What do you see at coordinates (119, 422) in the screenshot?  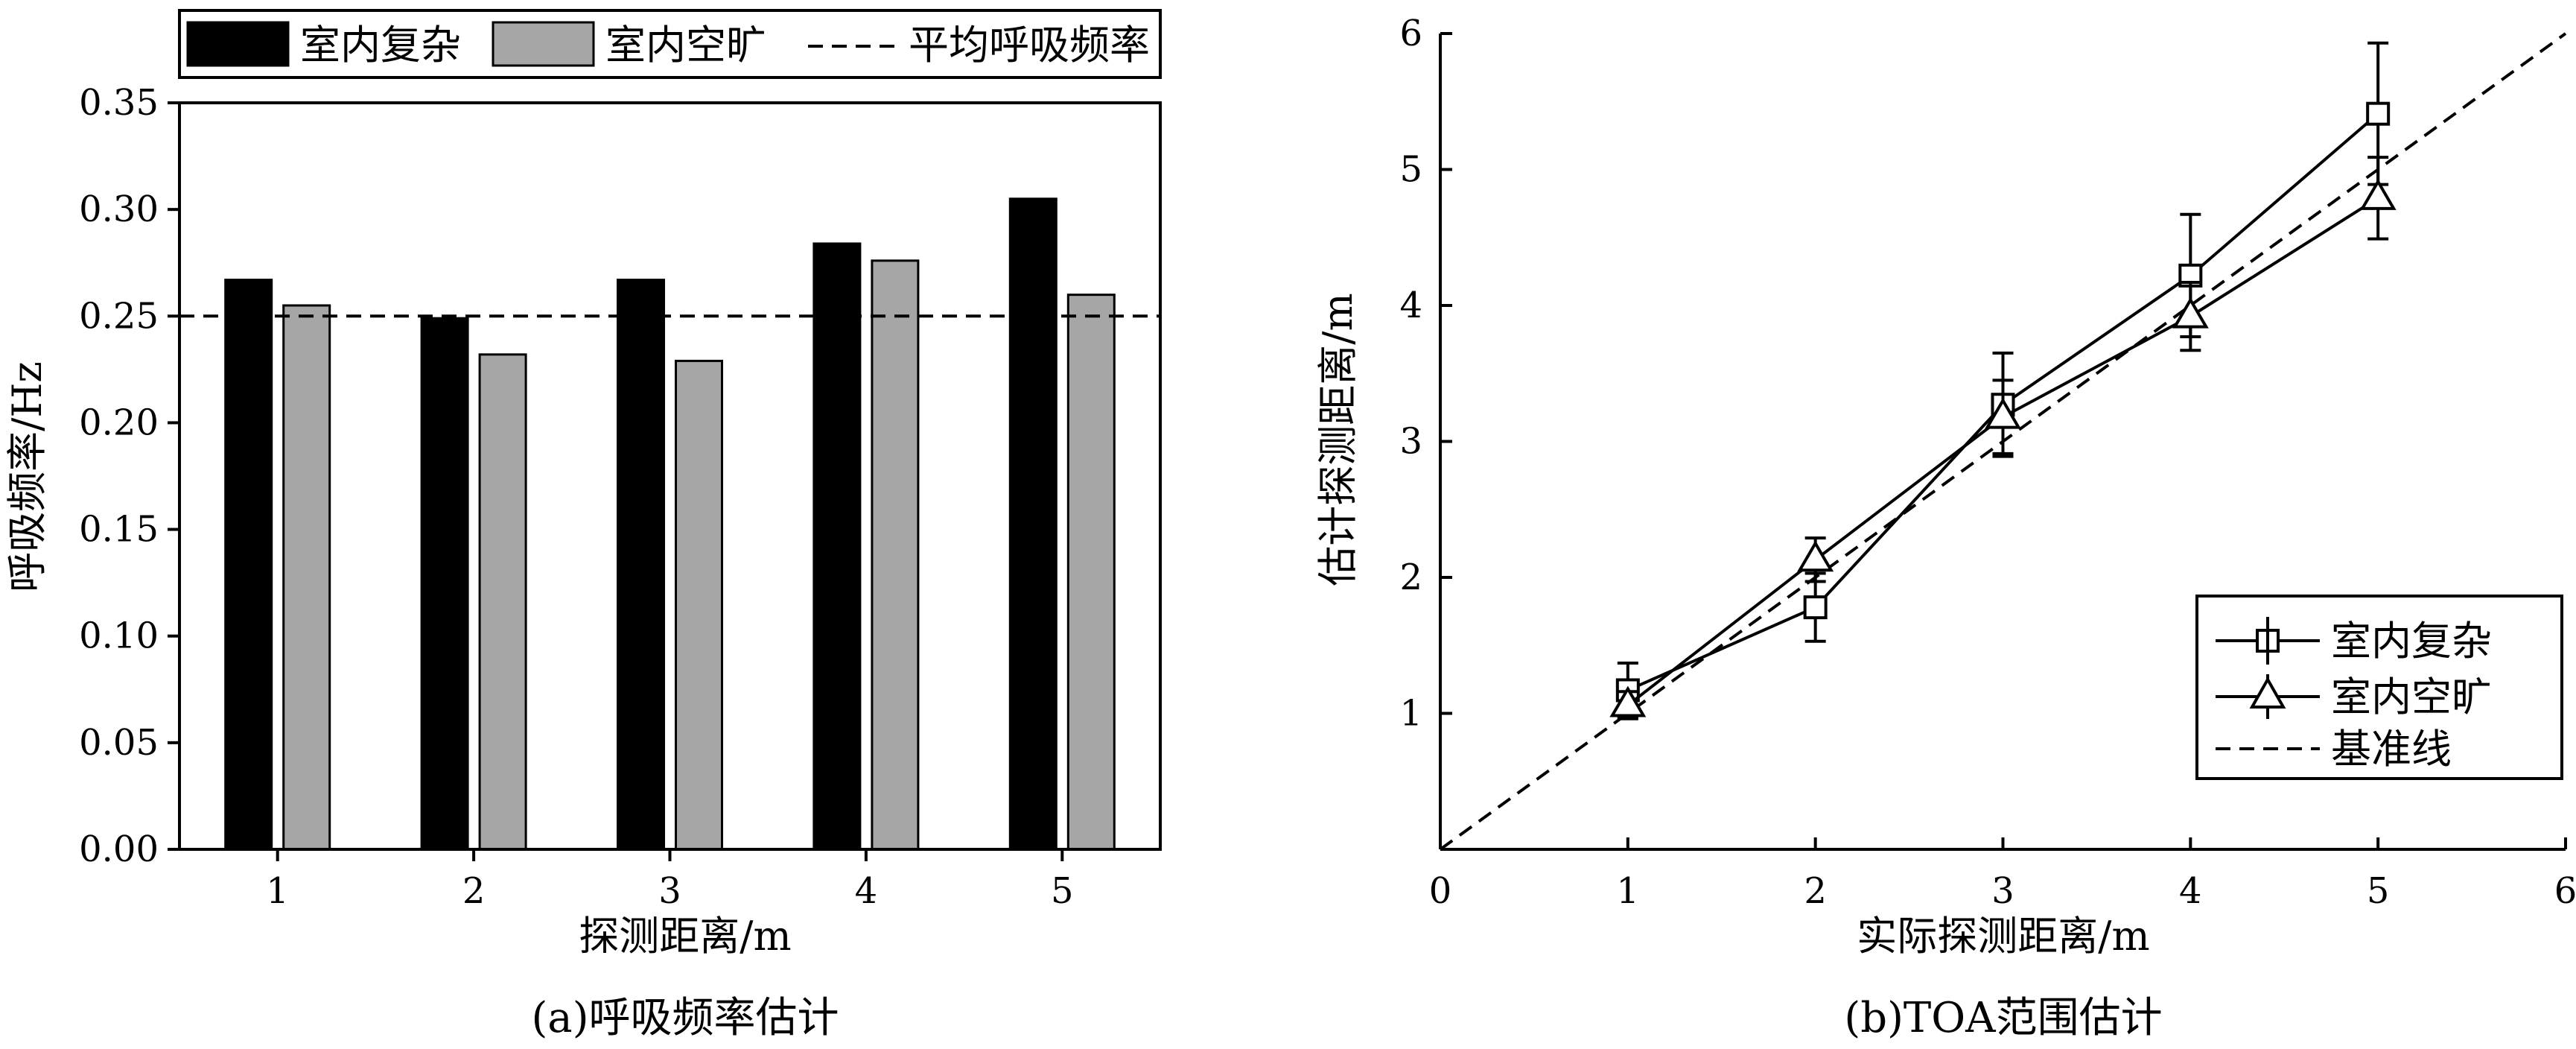 I see `y-tick-label: 0.20` at bounding box center [119, 422].